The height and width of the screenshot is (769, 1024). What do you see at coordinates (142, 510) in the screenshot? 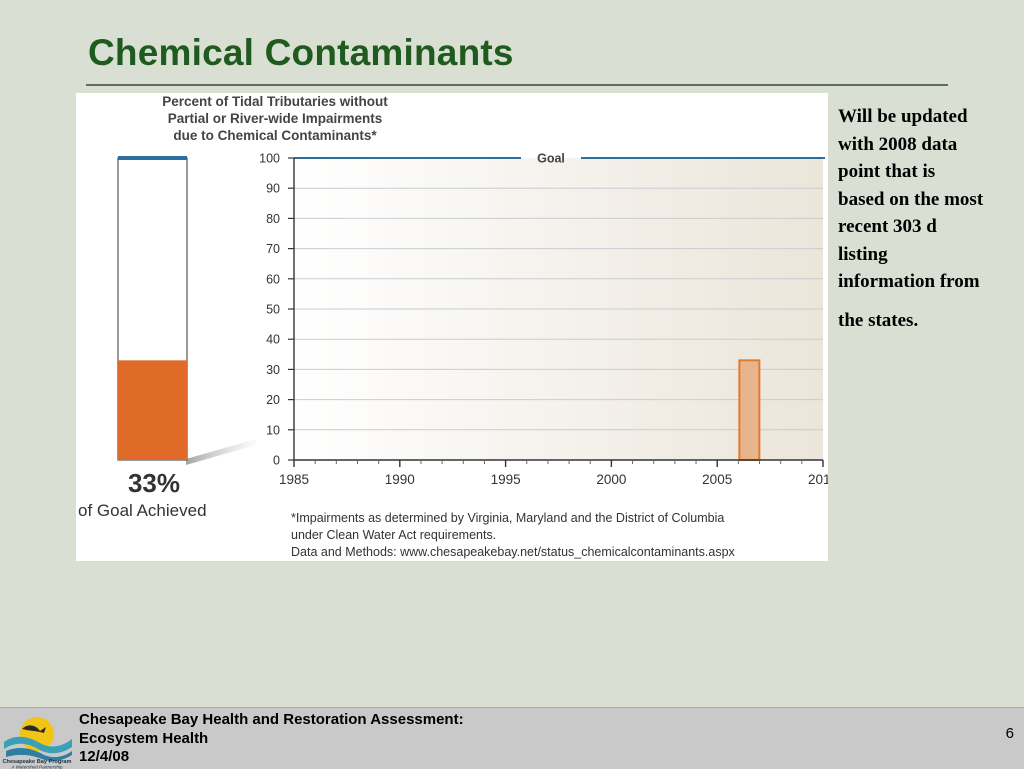
I see `progress-caption: of Goal Achieved` at bounding box center [142, 510].